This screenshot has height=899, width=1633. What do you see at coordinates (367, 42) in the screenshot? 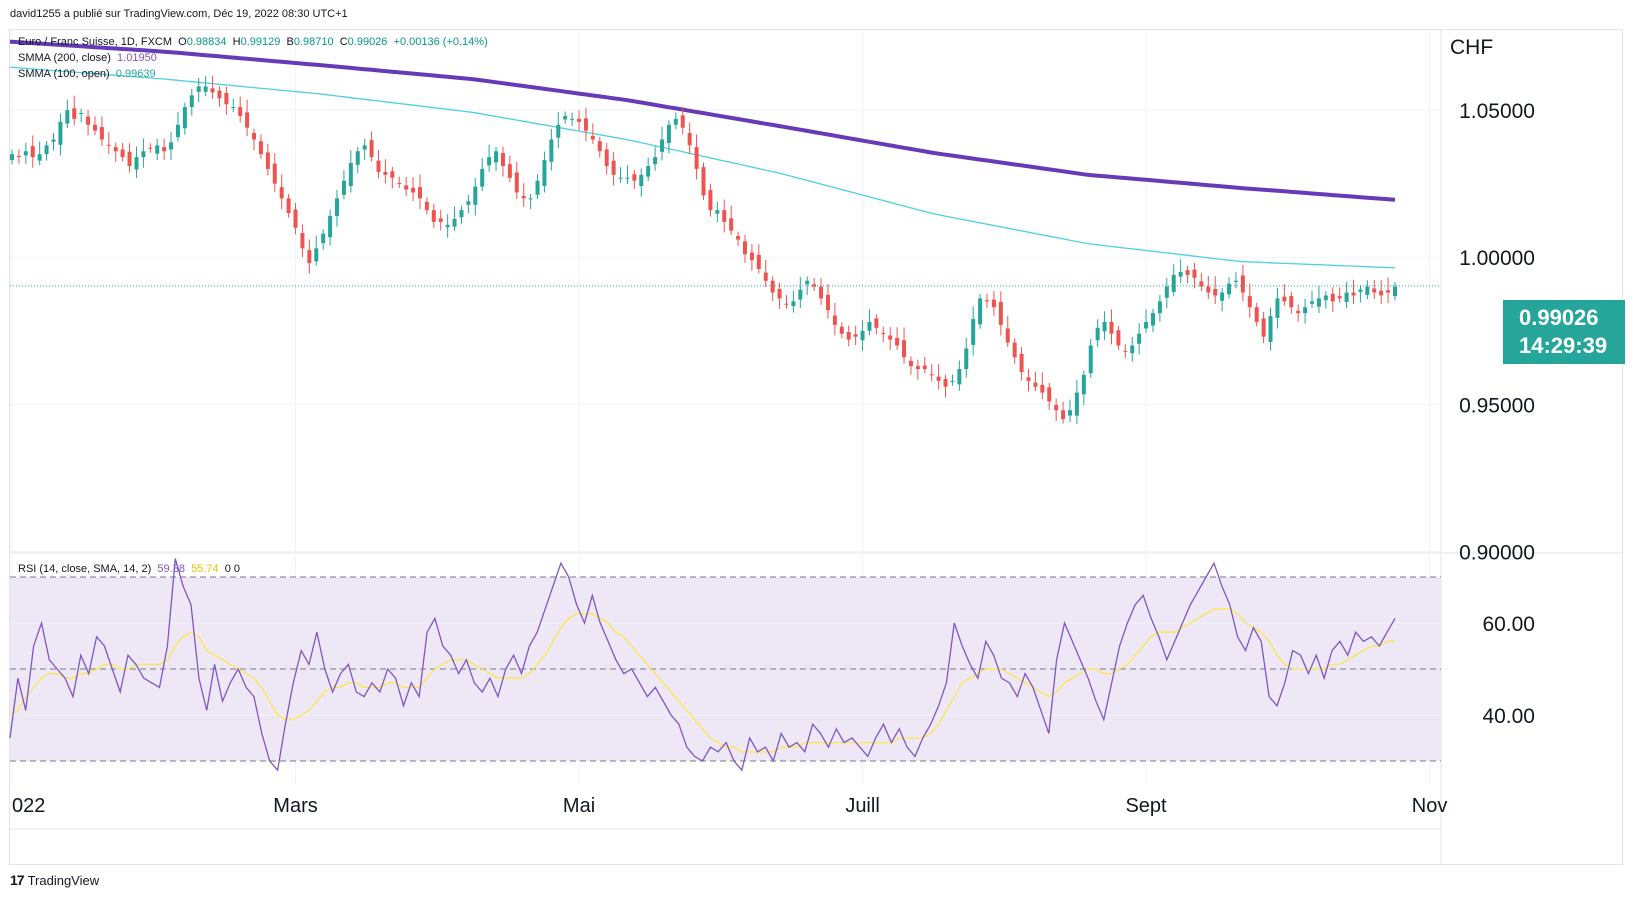
I see `close-value: 0.99026` at bounding box center [367, 42].